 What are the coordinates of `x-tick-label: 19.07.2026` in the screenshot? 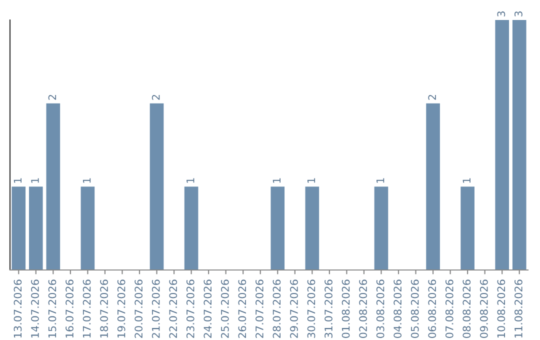 It's located at (121, 309).